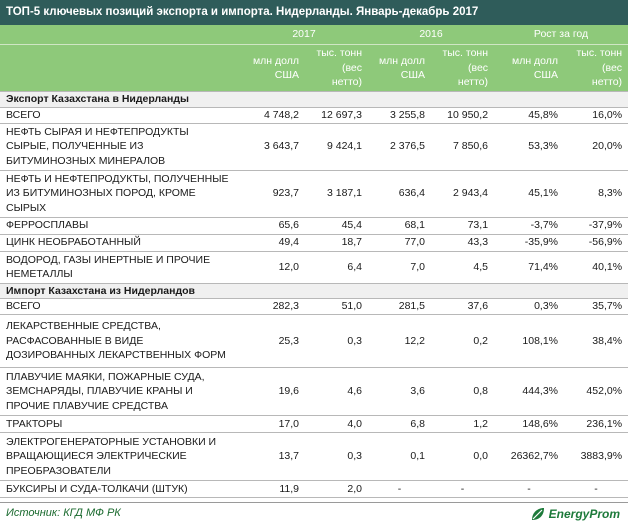 The width and height of the screenshot is (628, 526). What do you see at coordinates (63, 513) in the screenshot?
I see `source-note: Источник: КГД МФ РК` at bounding box center [63, 513].